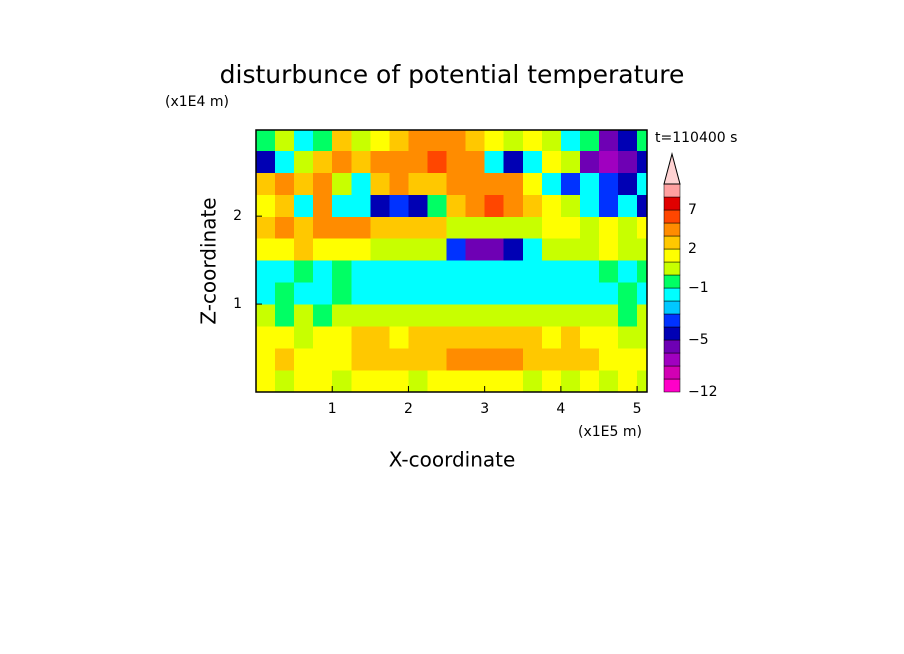  I want to click on chart-title: disturbunce of potential temperature, so click(452, 74).